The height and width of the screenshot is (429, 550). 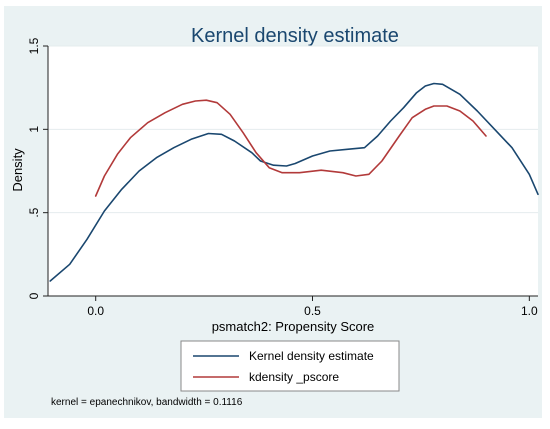 I want to click on x-tick-label: 0.0, so click(x=95, y=311).